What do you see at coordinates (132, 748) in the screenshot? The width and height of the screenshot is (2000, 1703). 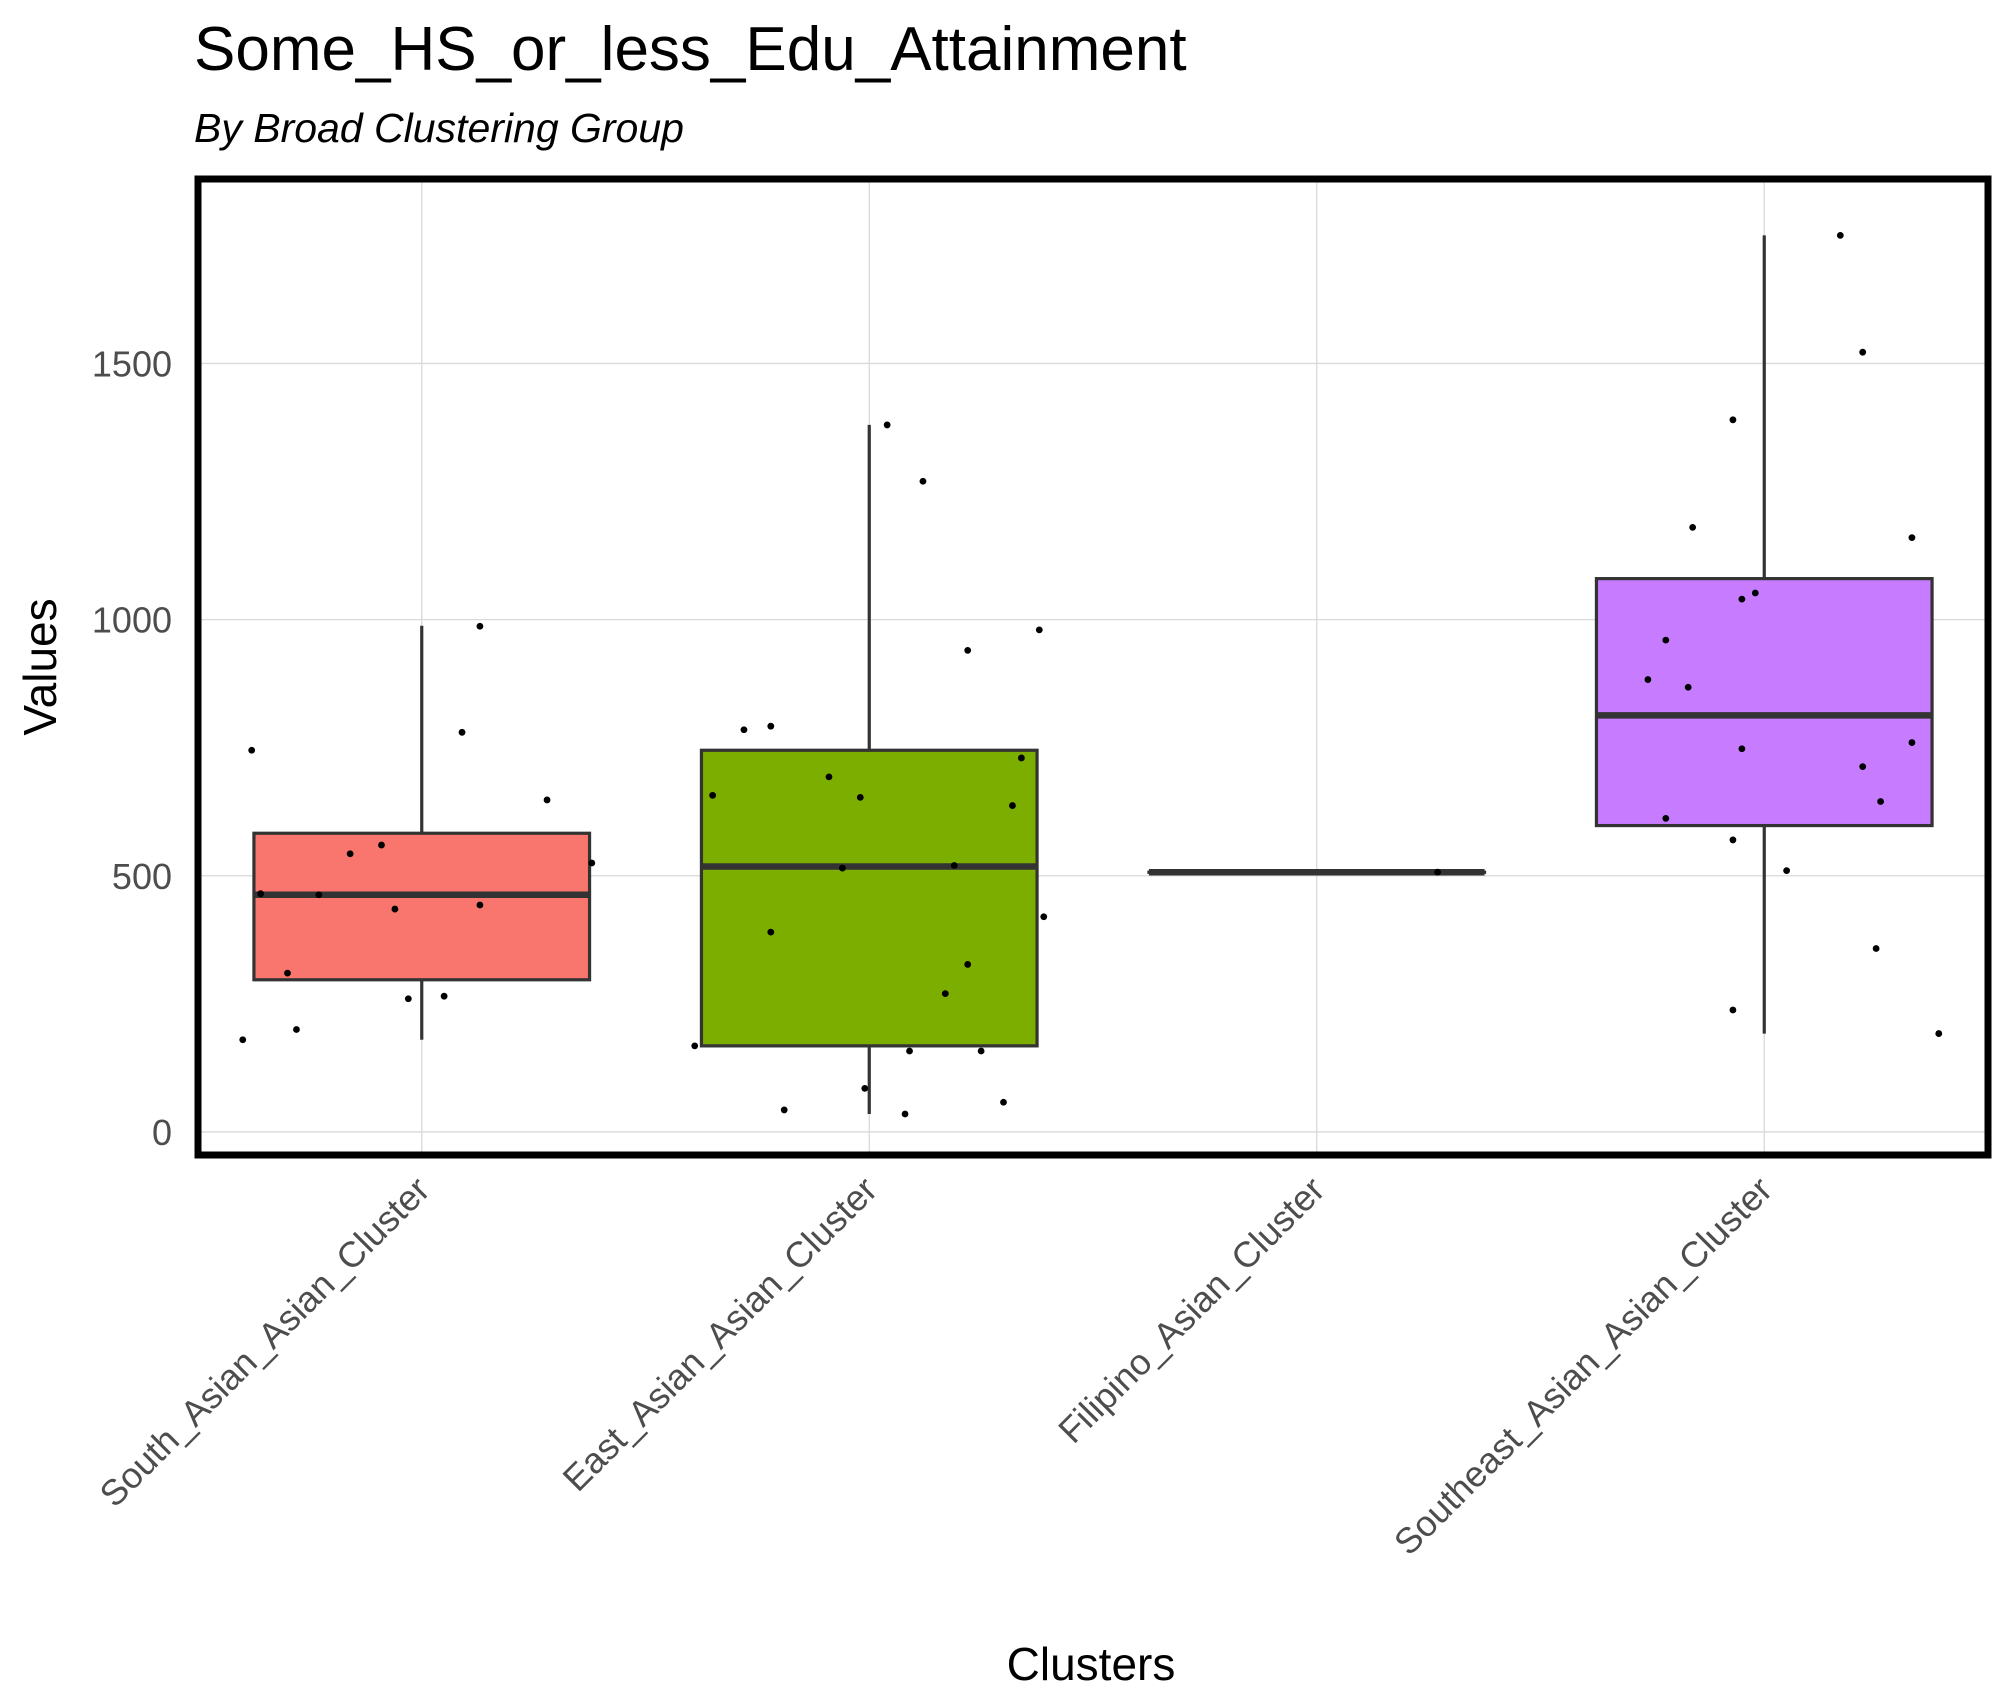 I see `y-tick-labels: 0 500 1000 1500` at bounding box center [132, 748].